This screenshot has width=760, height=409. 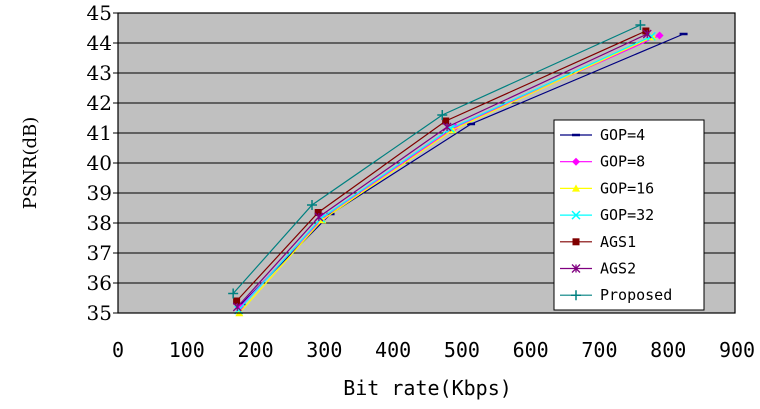 What do you see at coordinates (187, 350) in the screenshot?
I see `x-tick-label: 100` at bounding box center [187, 350].